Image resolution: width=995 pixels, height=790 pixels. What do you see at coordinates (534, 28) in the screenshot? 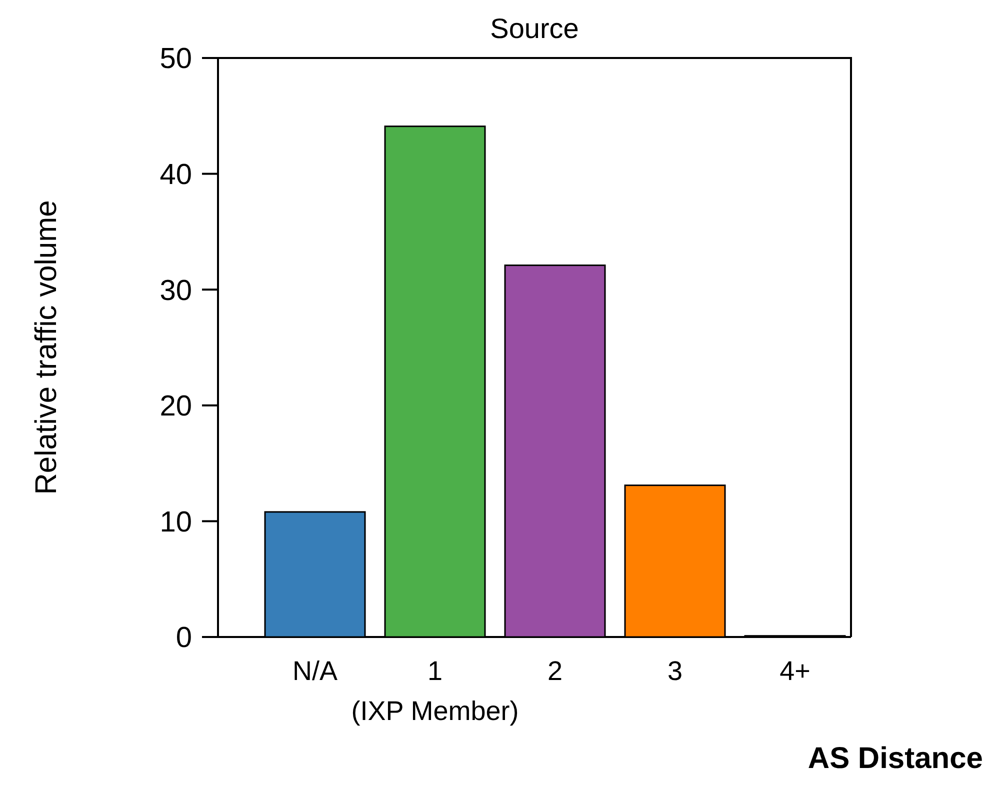
I see `chart-title: Source` at bounding box center [534, 28].